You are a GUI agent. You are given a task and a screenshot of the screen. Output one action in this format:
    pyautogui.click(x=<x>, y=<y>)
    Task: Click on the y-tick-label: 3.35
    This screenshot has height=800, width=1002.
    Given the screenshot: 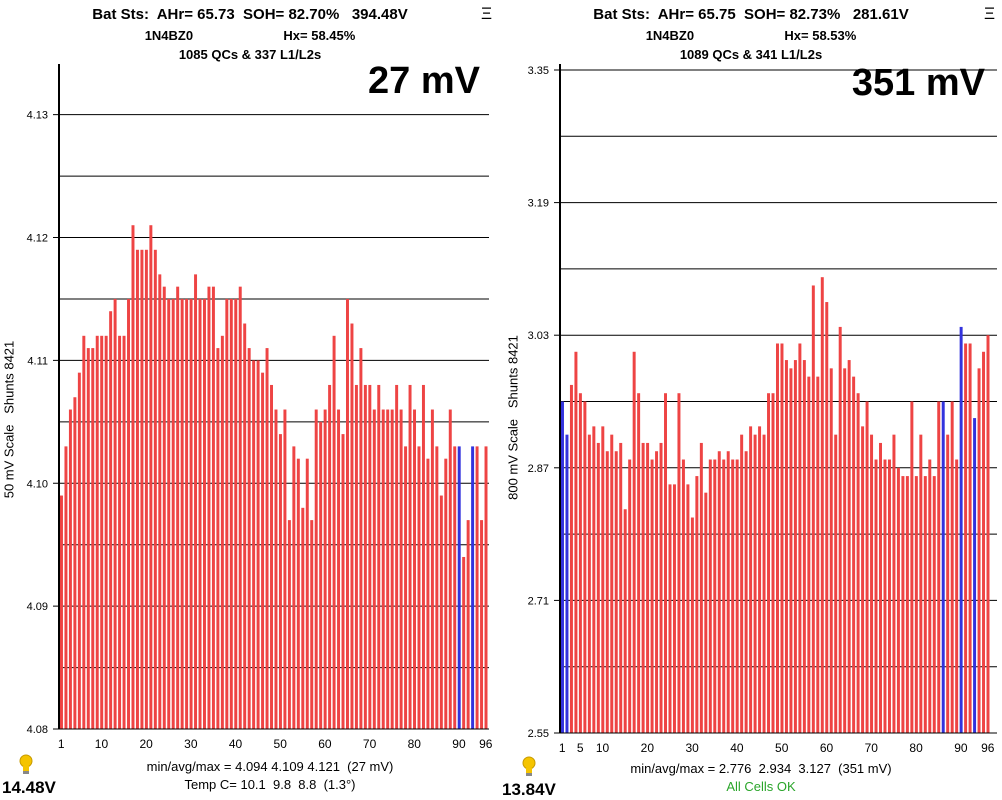 What is the action you would take?
    pyautogui.click(x=538, y=71)
    